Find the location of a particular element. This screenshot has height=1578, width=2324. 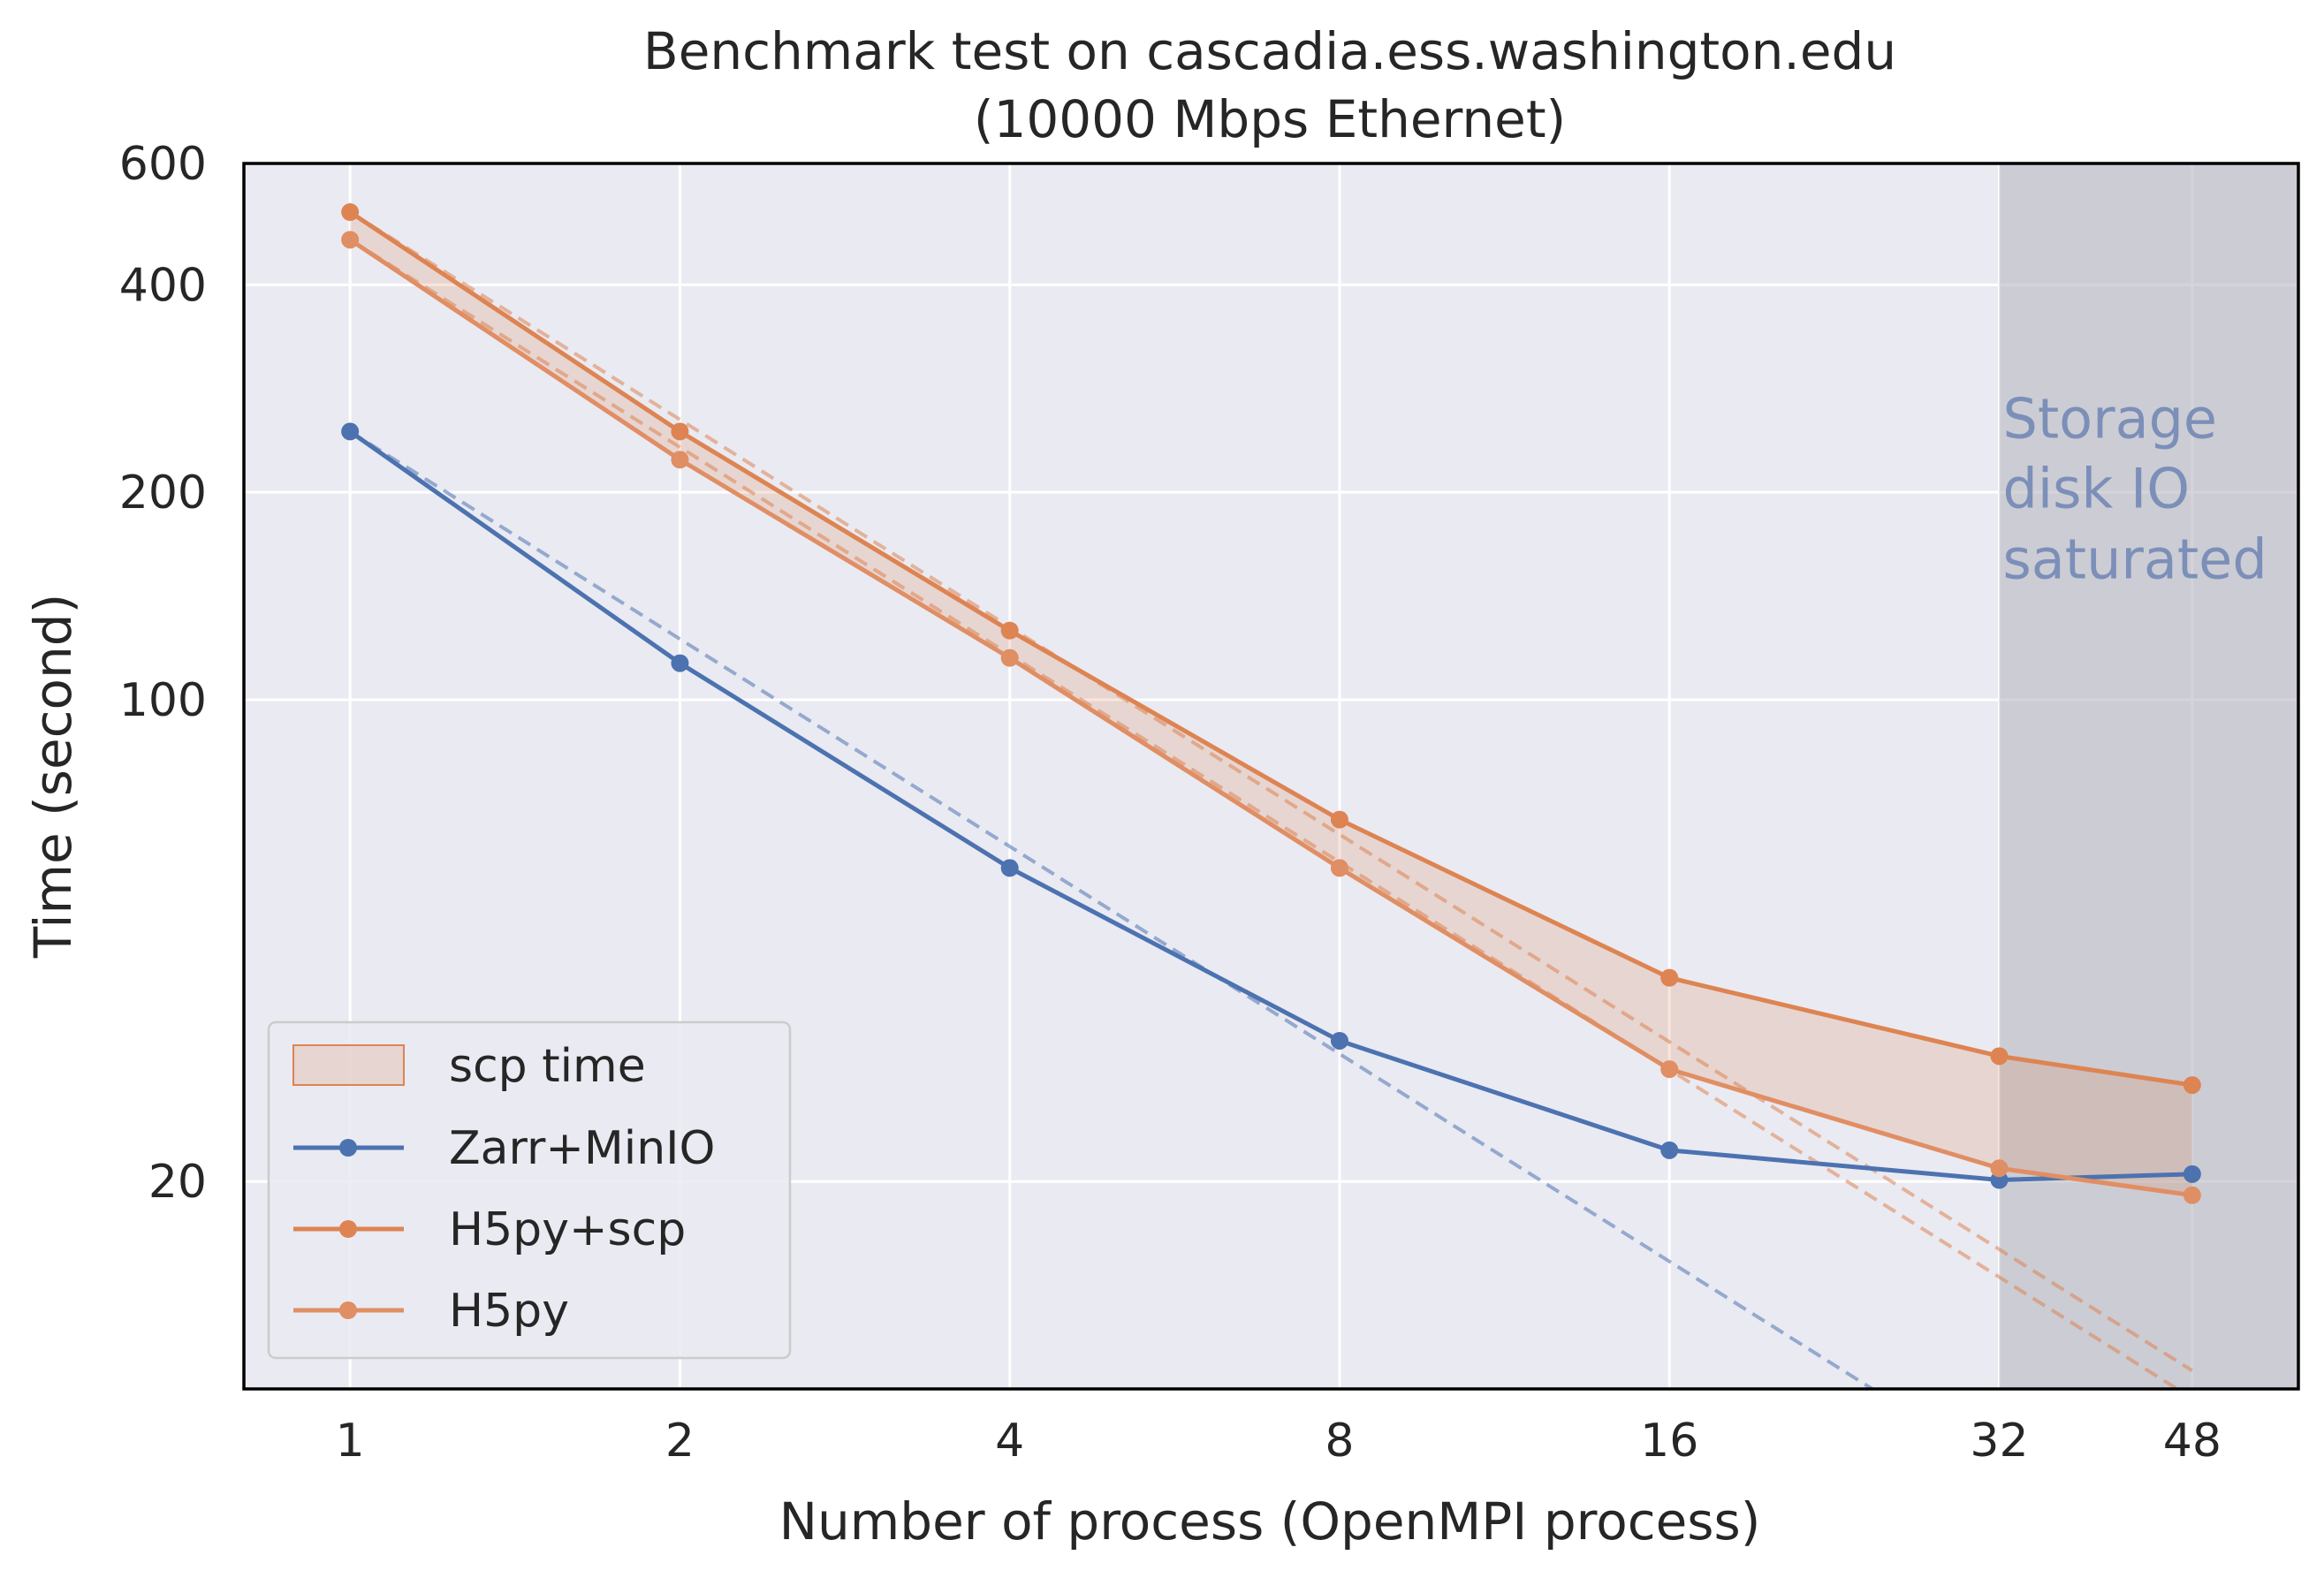

legend-item-h5py-scp: H5py+scp is located at coordinates (490, 1229).